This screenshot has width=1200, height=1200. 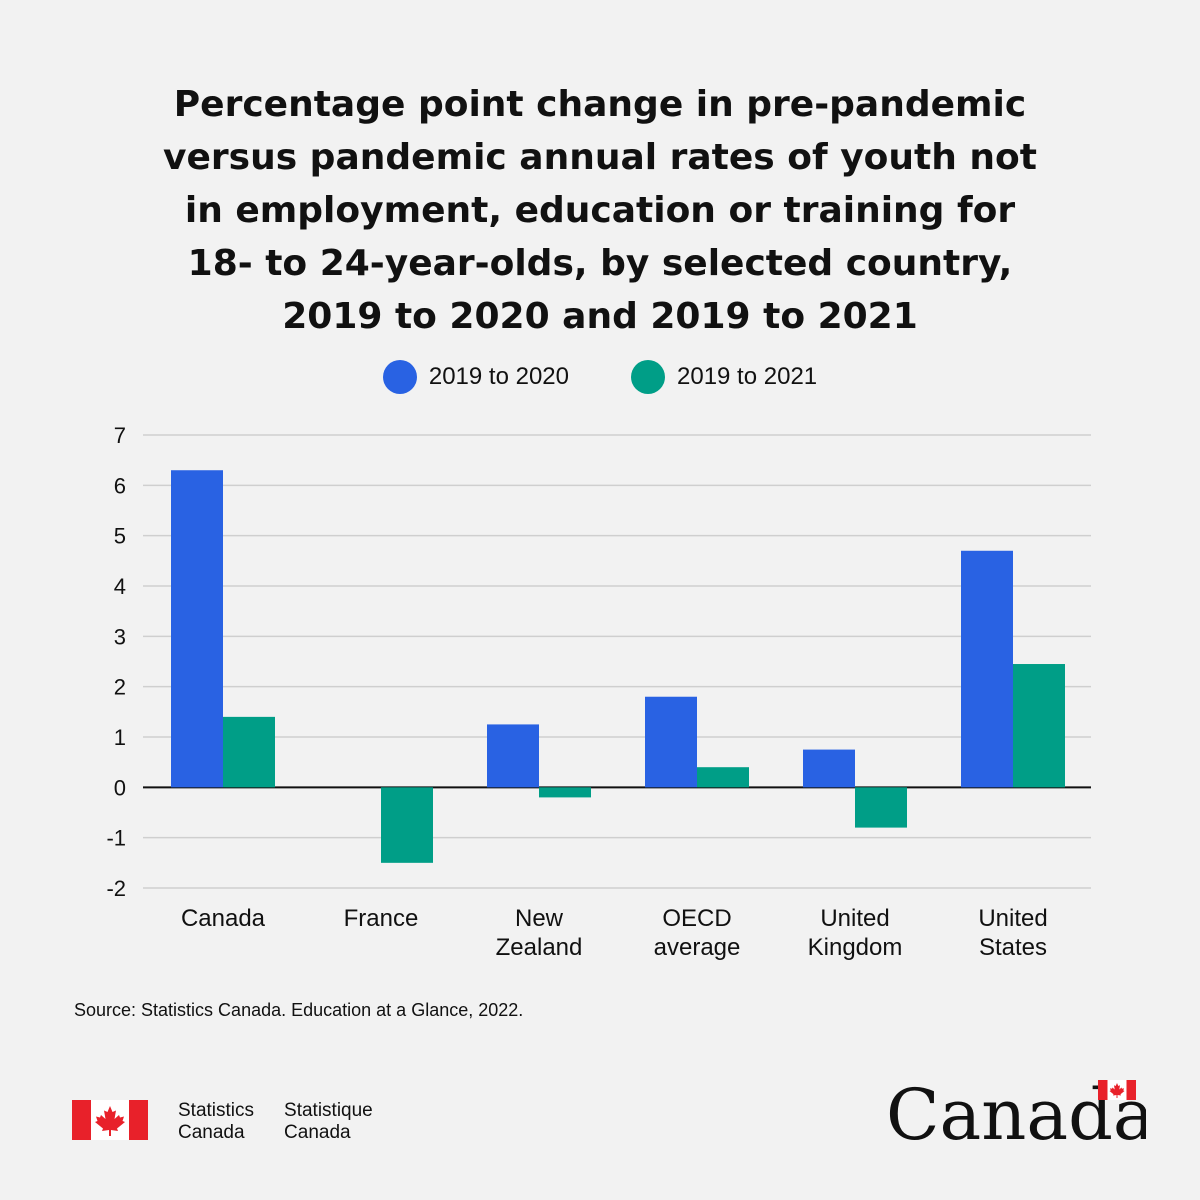 What do you see at coordinates (498, 376) in the screenshot?
I see `legend-label: 2019 to 2020` at bounding box center [498, 376].